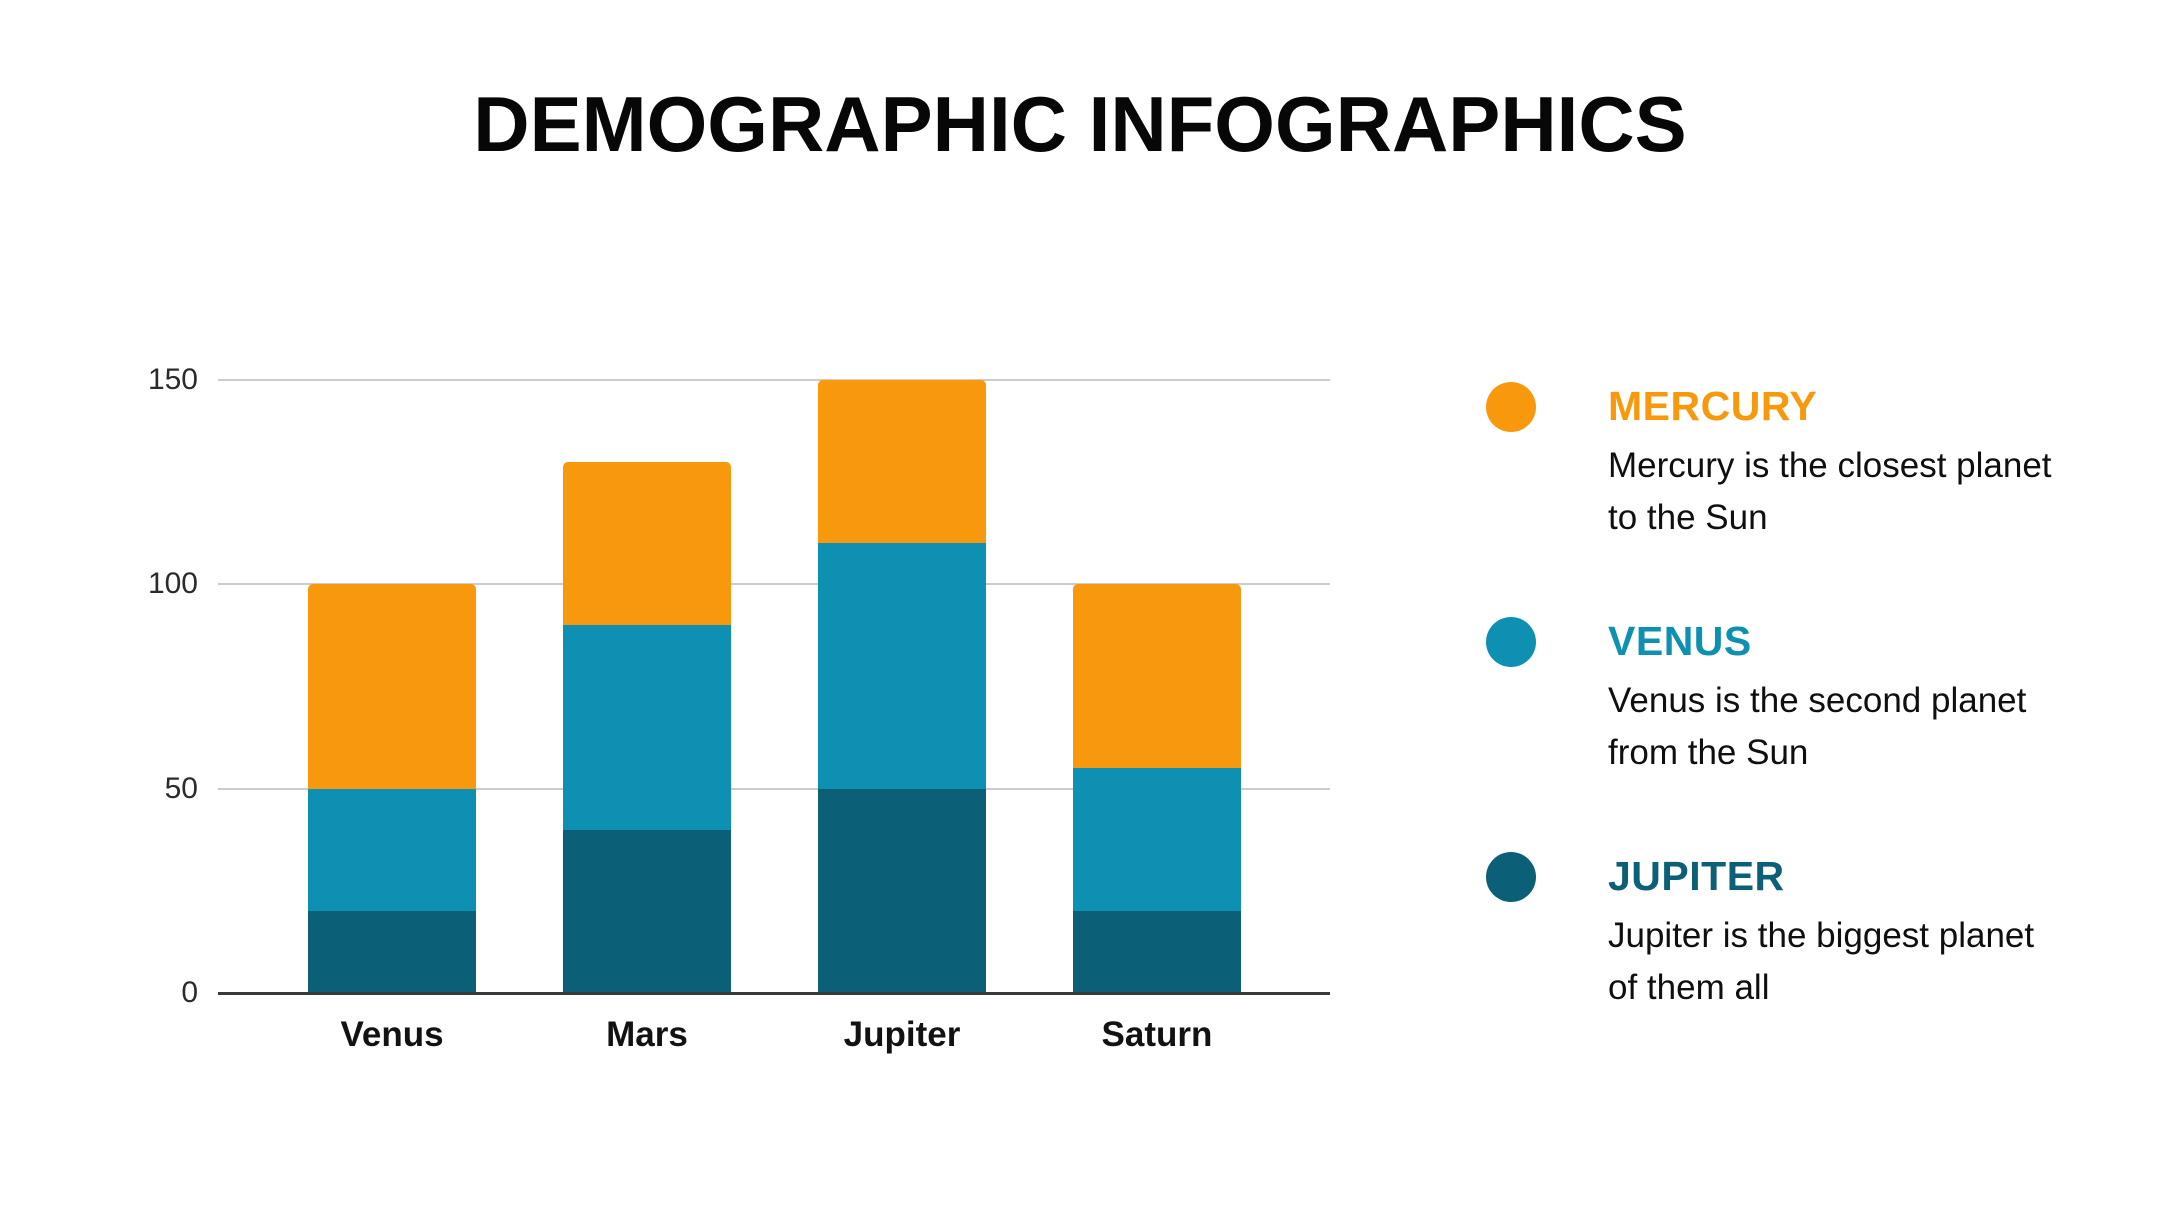 Image resolution: width=2160 pixels, height=1215 pixels. Describe the element at coordinates (1817, 726) in the screenshot. I see `legend-description-venus: Venus is the second planet from the Sun` at that location.